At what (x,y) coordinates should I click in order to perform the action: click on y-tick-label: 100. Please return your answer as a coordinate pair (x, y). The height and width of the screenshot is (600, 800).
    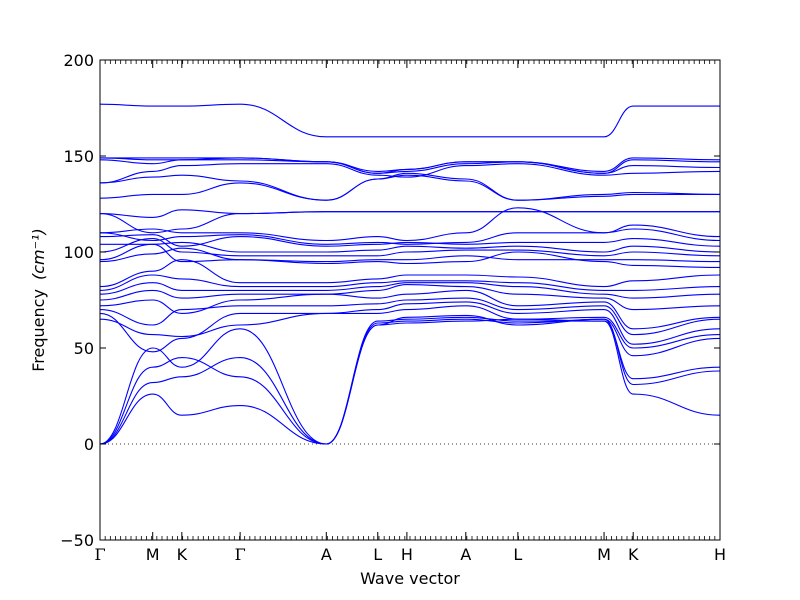
    Looking at the image, I should click on (78, 252).